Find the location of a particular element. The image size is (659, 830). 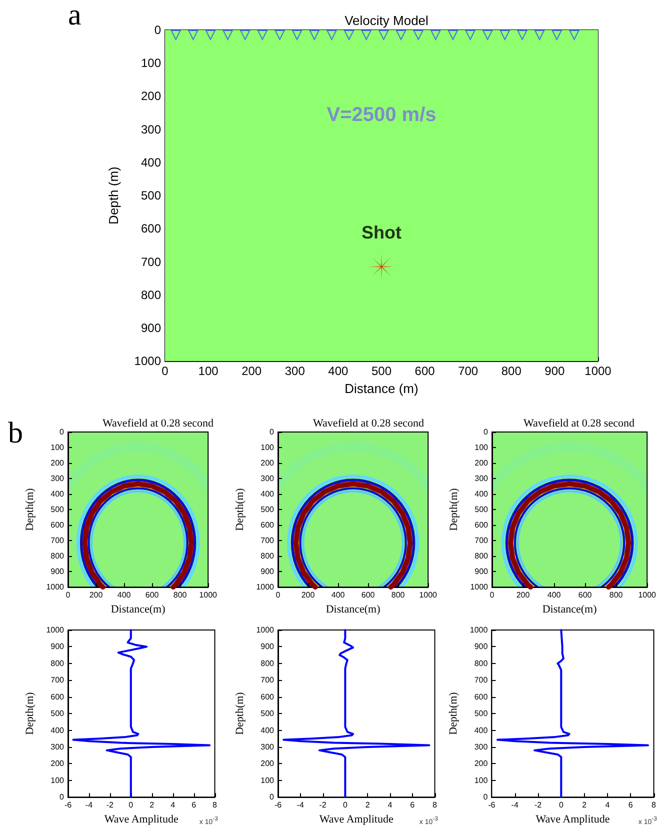

y-axis-title: Depth (m) is located at coordinates (113, 195).